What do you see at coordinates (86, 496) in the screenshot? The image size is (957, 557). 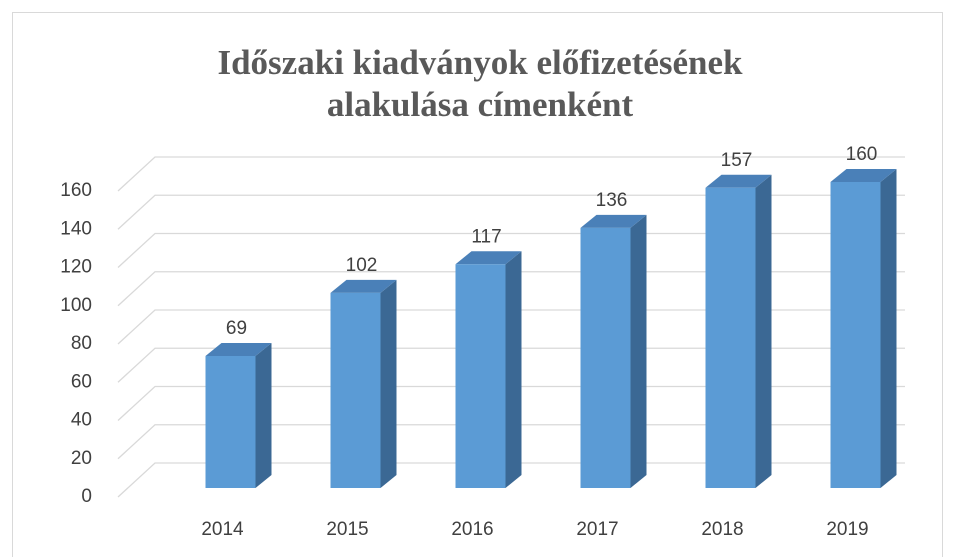 I see `y-tick-label: 0` at bounding box center [86, 496].